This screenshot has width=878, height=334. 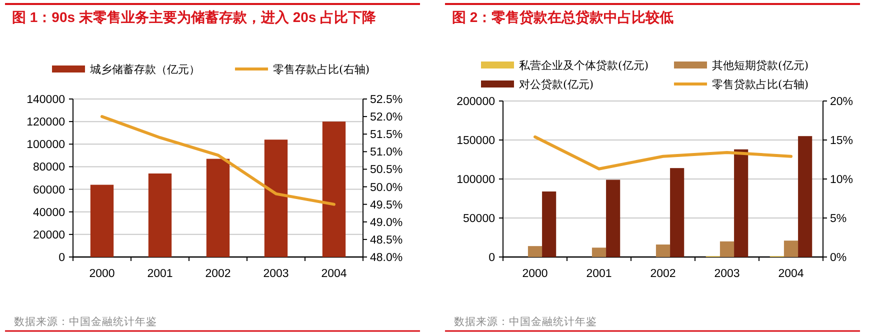 I want to click on y2-tick-label: 51.5%, so click(x=386, y=135).